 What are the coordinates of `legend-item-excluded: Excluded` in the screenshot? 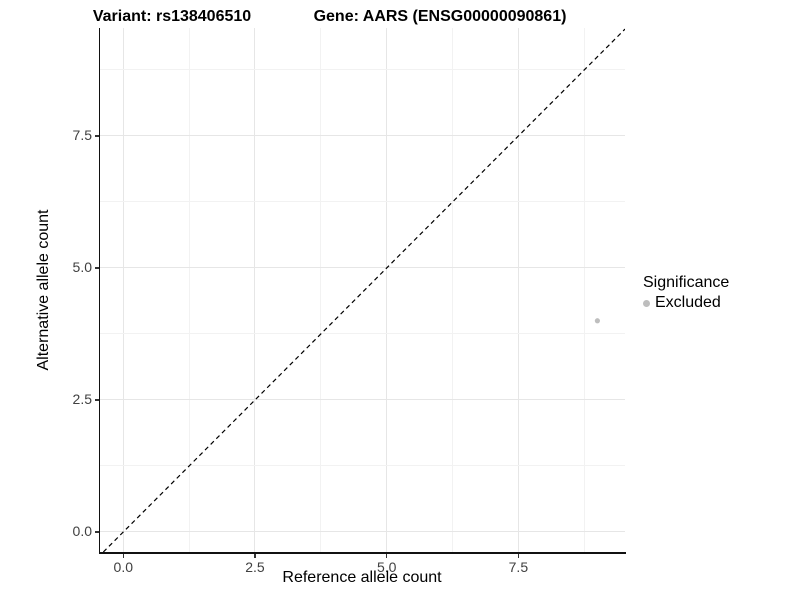 It's located at (686, 303).